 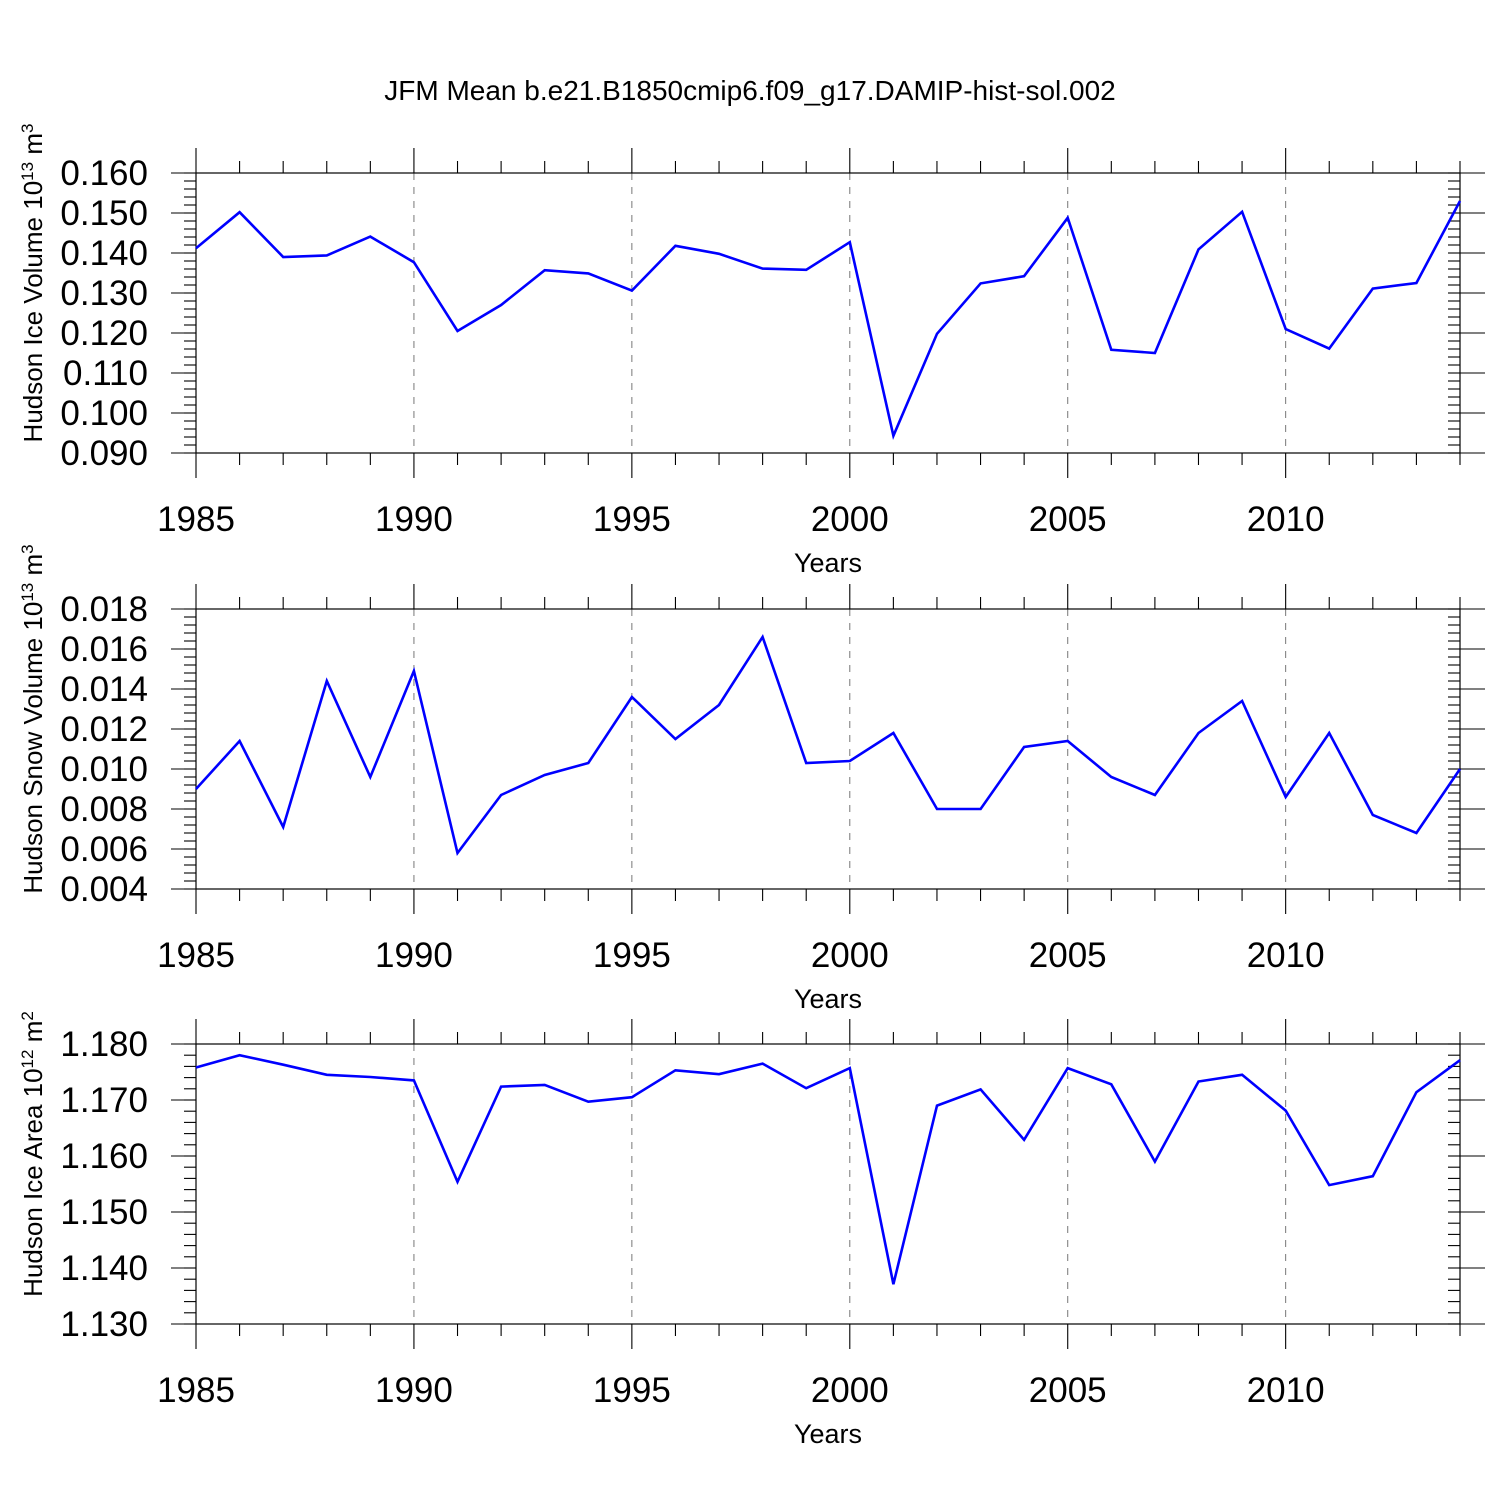 I want to click on y-tick-label: 0.160, so click(x=104, y=173).